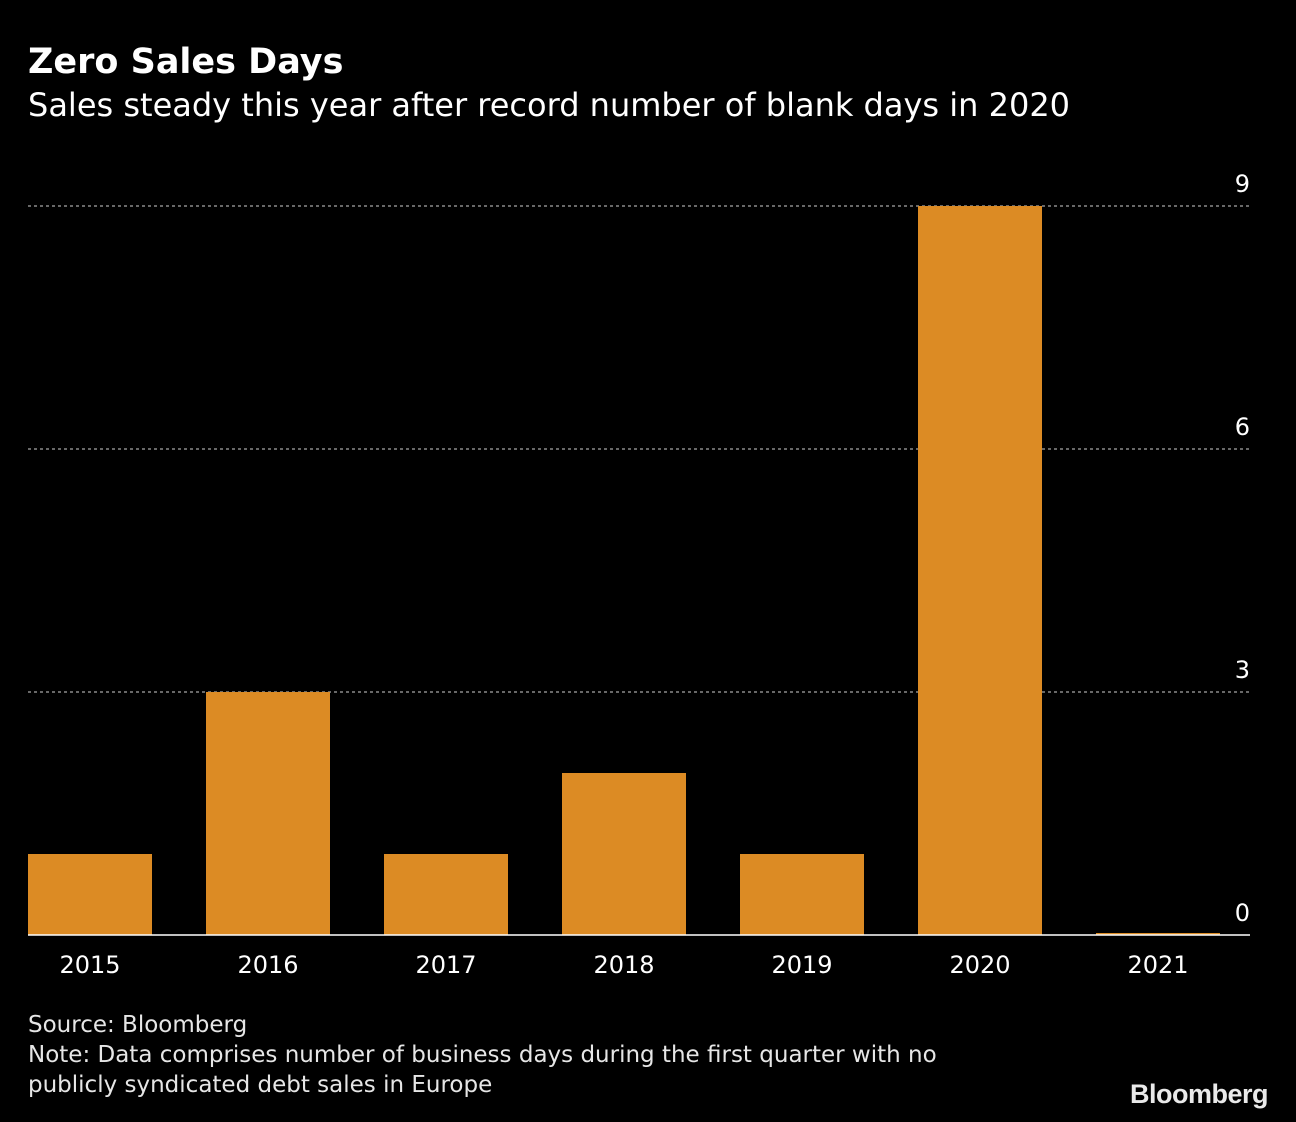 This screenshot has width=1296, height=1122. What do you see at coordinates (979, 965) in the screenshot?
I see `x-tick-label-2020: 2020` at bounding box center [979, 965].